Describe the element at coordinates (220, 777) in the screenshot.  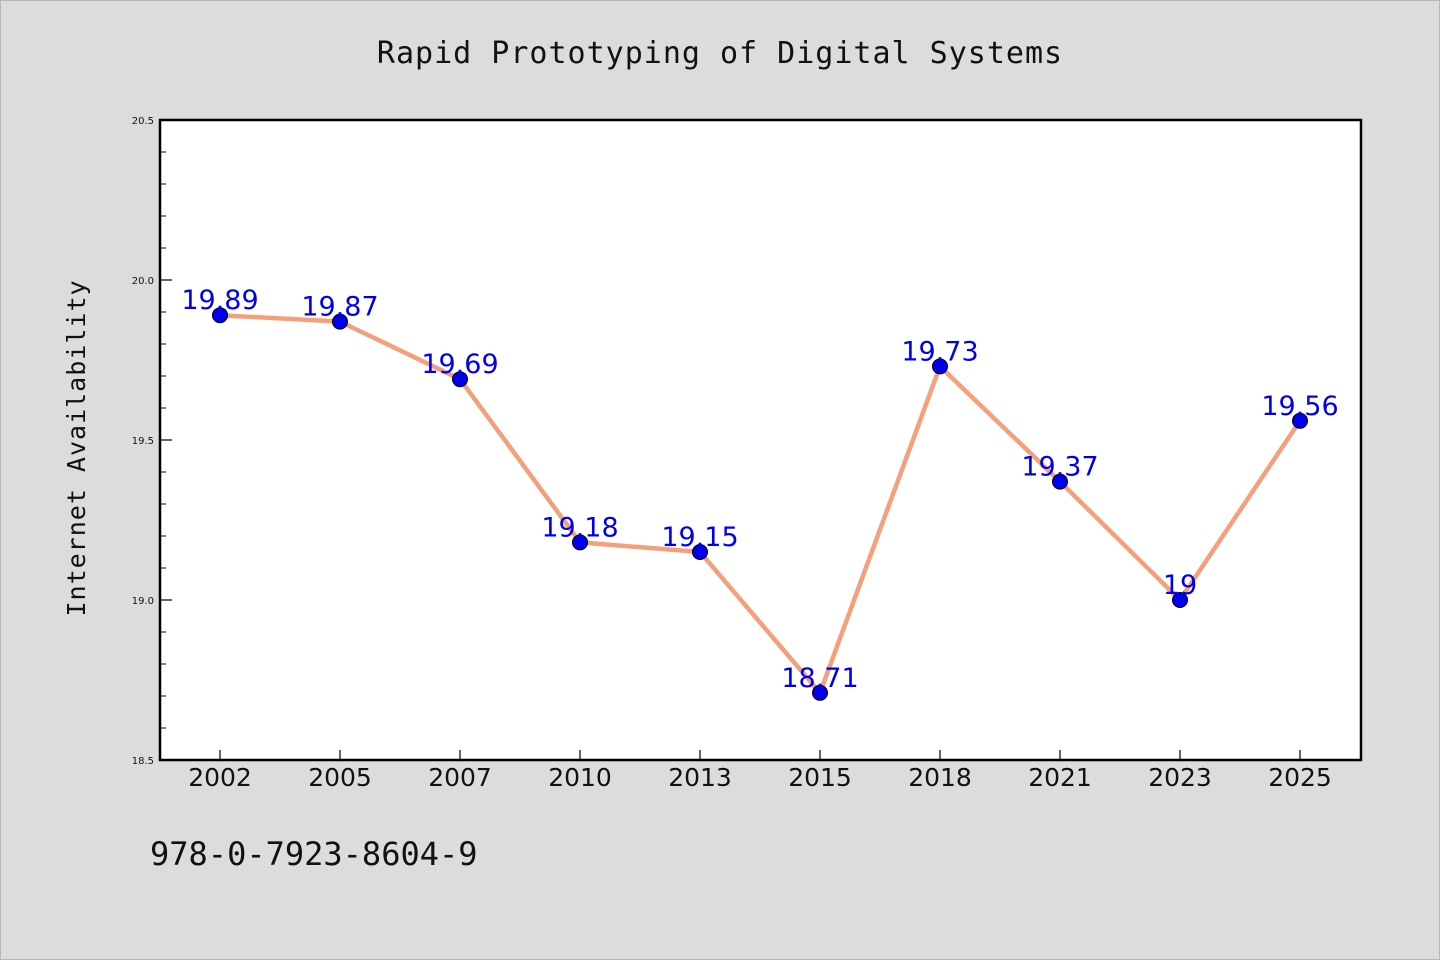
I see `x-tick-label: 2002` at that location.